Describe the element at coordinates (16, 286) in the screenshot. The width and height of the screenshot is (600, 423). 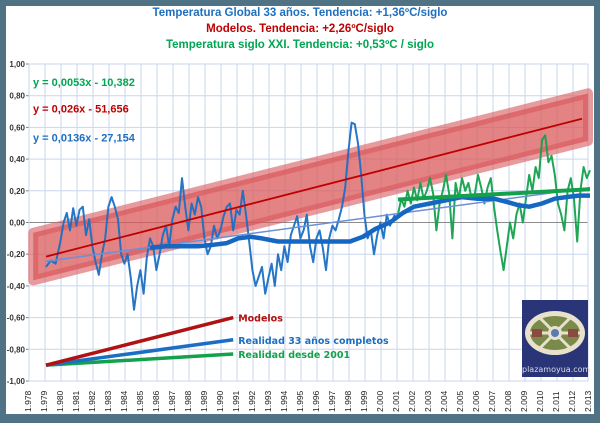
I see `y-tick-label: -0,40` at that location.